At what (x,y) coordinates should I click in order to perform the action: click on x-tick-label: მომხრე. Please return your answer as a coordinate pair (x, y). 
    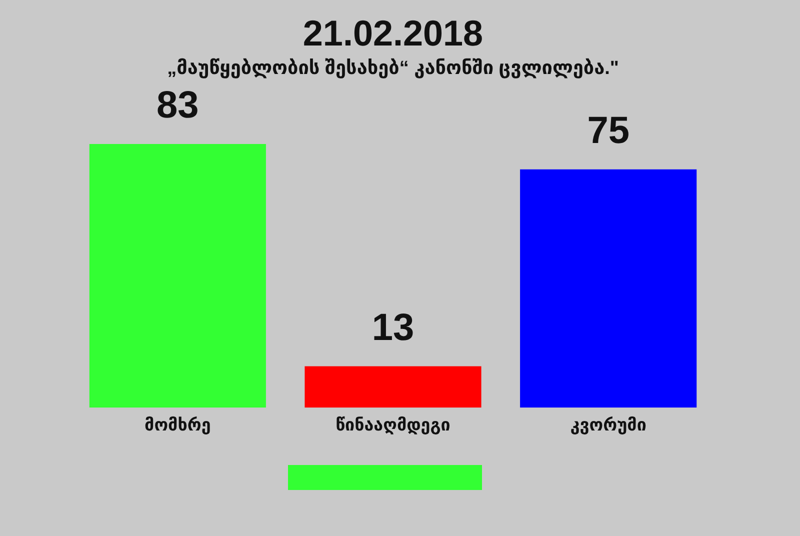
    Looking at the image, I should click on (177, 424).